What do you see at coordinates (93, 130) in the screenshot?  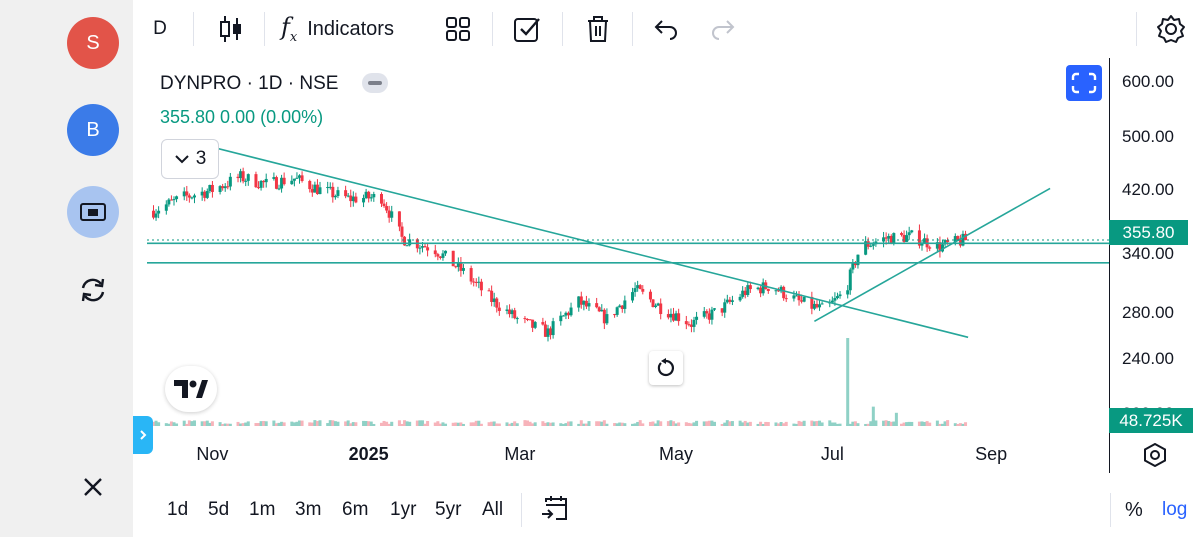 I see `buy-button: B` at bounding box center [93, 130].